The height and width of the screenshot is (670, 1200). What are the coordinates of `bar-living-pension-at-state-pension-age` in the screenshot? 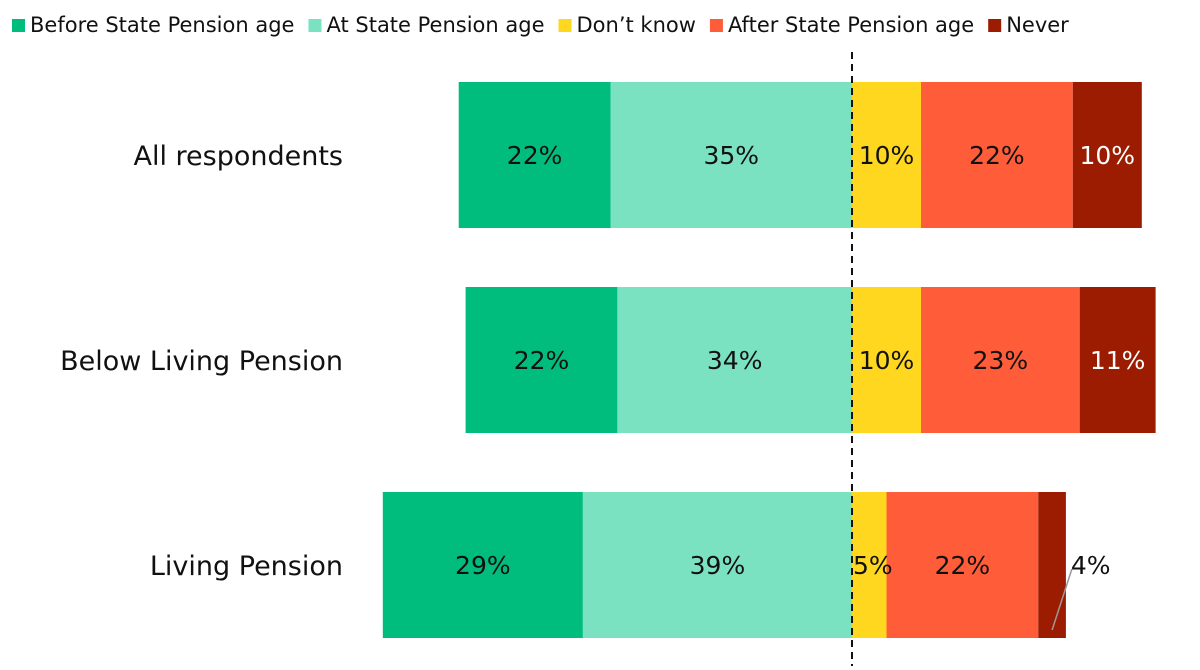 It's located at (717, 565).